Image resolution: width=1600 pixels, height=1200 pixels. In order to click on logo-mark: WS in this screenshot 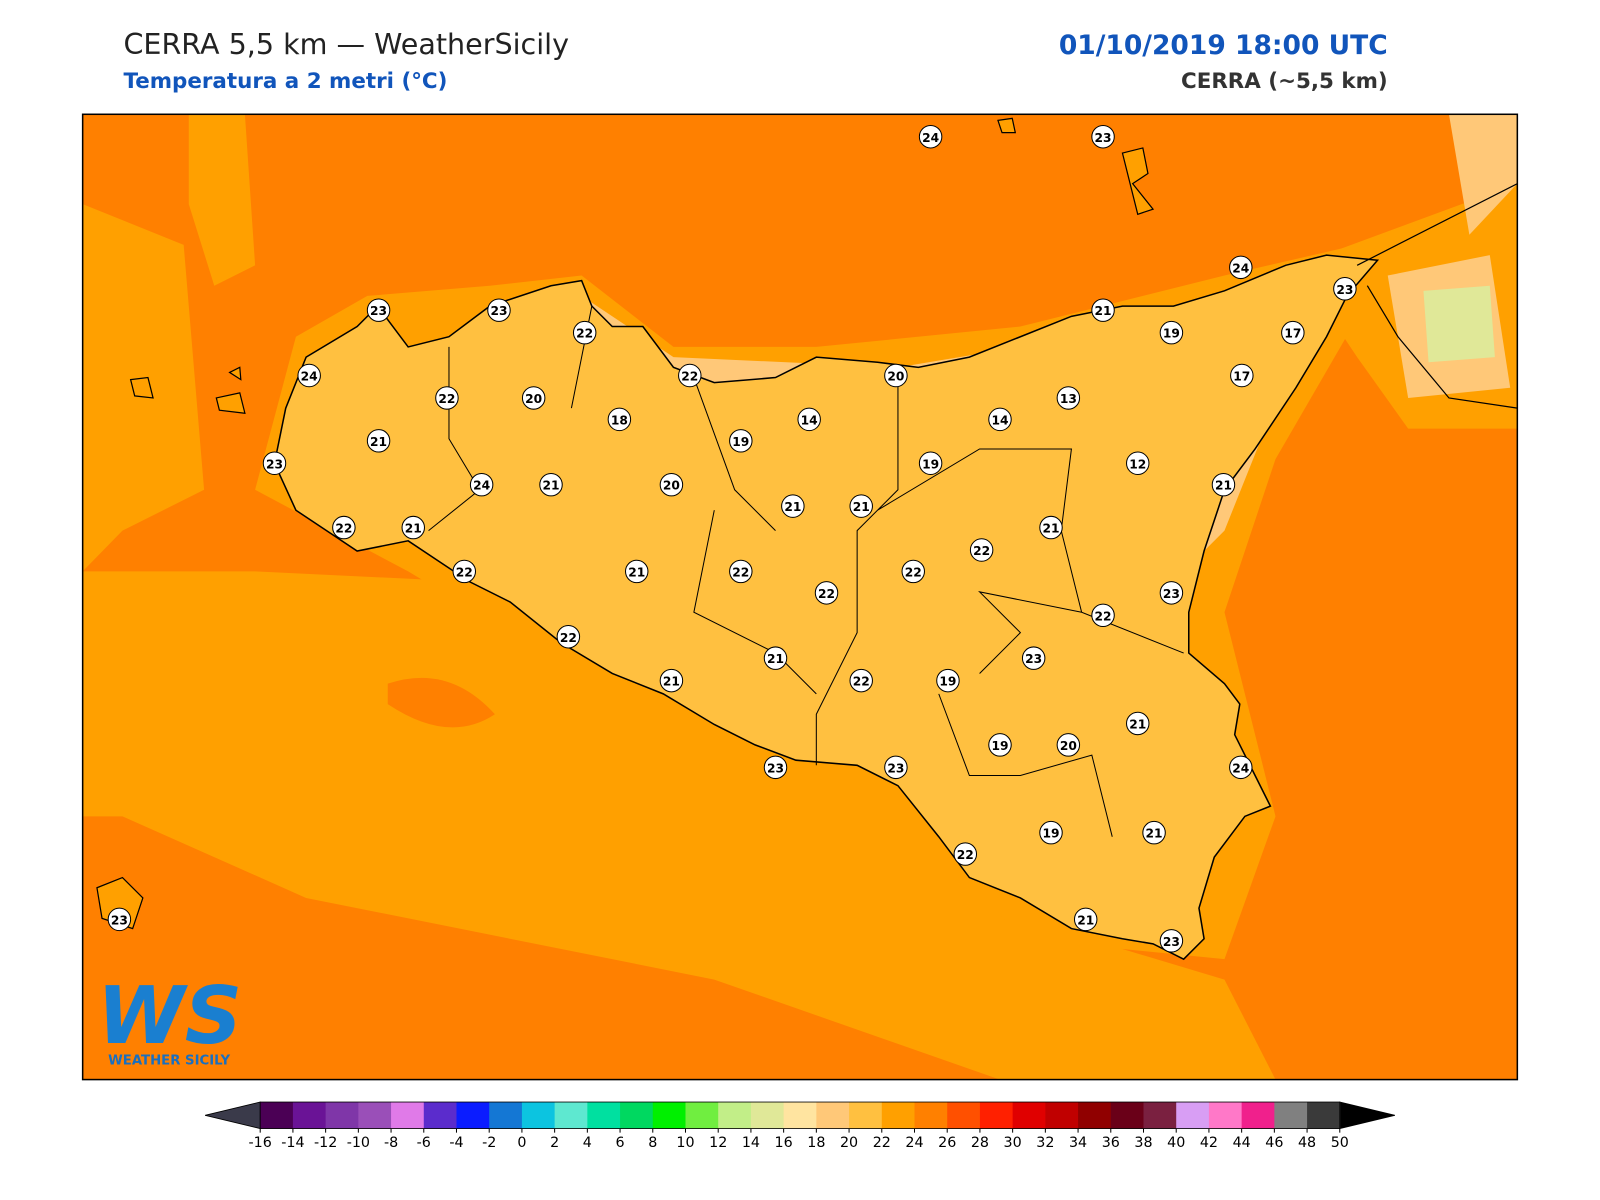, I will do `click(169, 1015)`.